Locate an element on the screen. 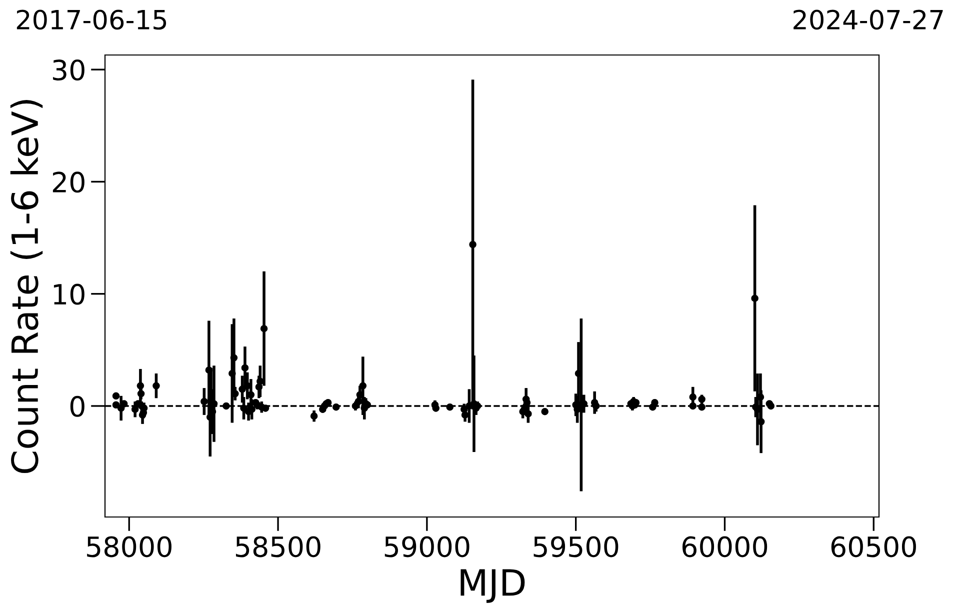 The height and width of the screenshot is (613, 957). y-tick-label: 0 is located at coordinates (77, 406).